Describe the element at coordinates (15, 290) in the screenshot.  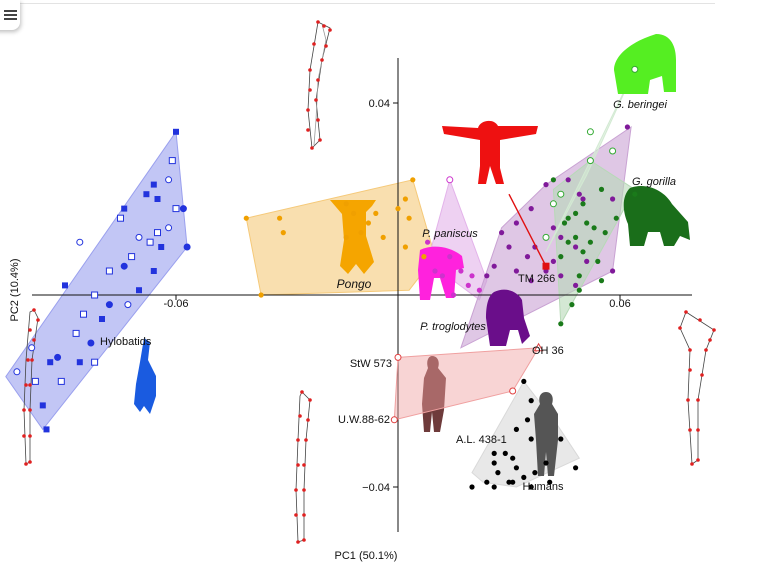
I see `y-axis-title: PC2 (10.4%)` at that location.